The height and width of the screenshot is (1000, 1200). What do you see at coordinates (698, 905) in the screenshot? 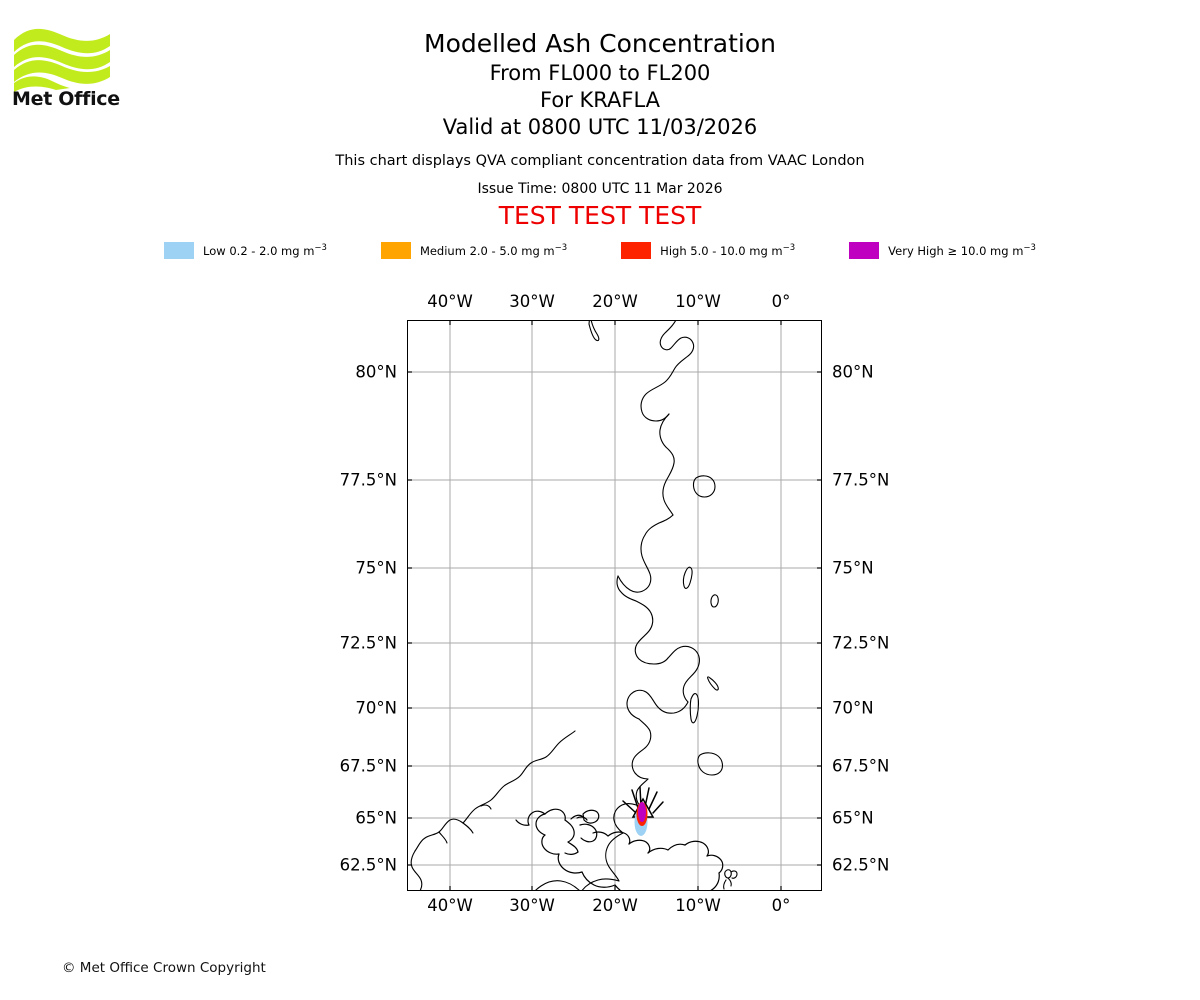
I see `lon-label-bottom-10W: 10°W` at bounding box center [698, 905].